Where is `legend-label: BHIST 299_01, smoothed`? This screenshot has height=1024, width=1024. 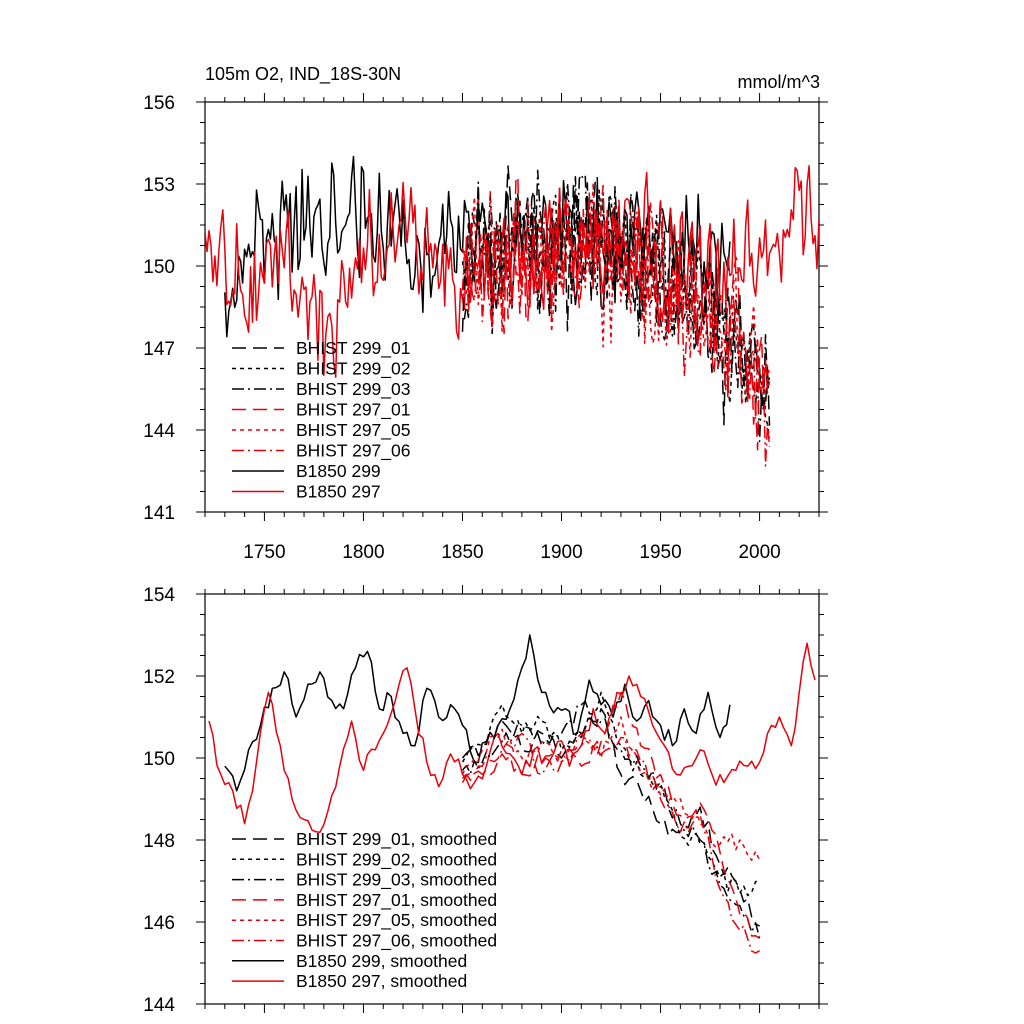
legend-label: BHIST 299_01, smoothed is located at coordinates (396, 839).